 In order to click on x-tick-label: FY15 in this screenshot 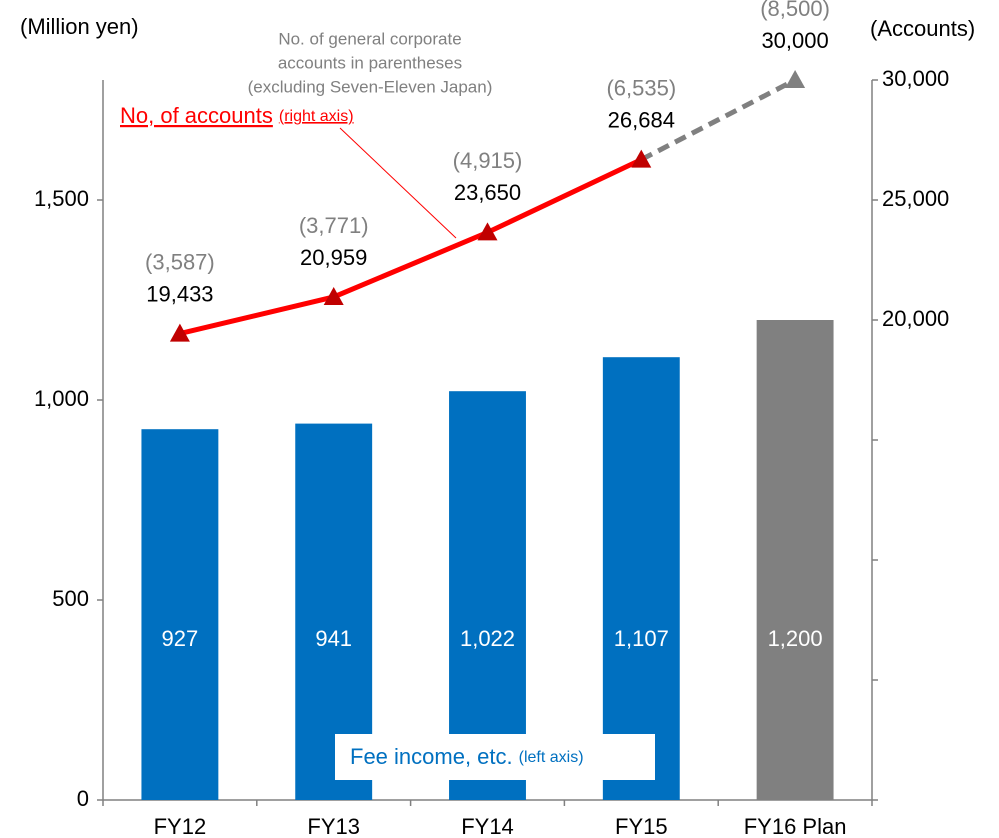, I will do `click(641, 826)`.